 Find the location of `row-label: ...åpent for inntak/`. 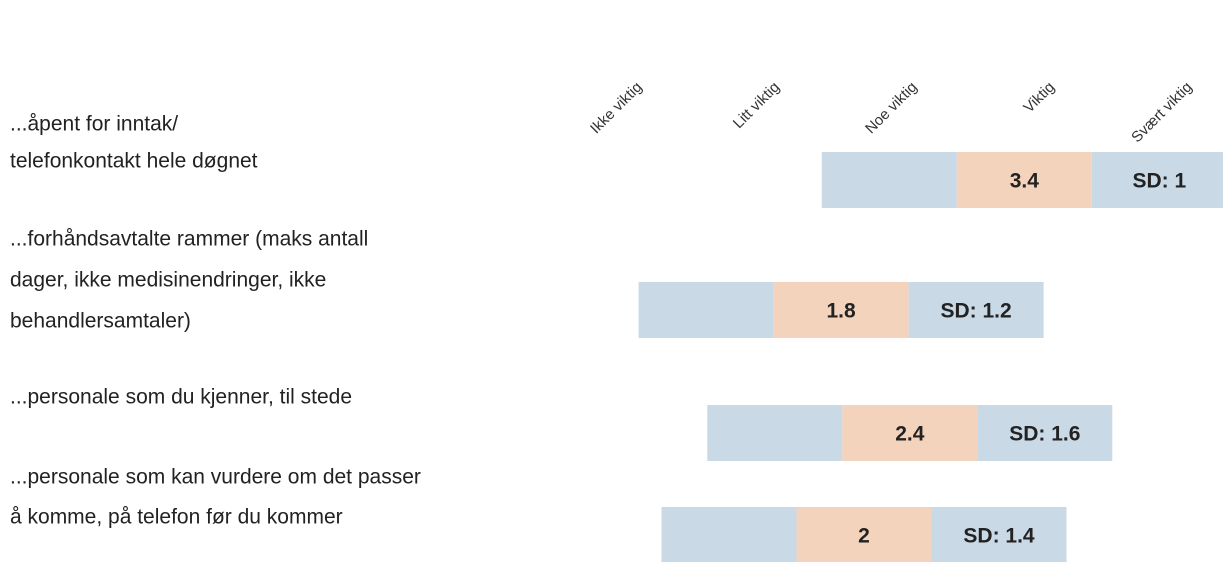

row-label: ...åpent for inntak/ is located at coordinates (94, 124).